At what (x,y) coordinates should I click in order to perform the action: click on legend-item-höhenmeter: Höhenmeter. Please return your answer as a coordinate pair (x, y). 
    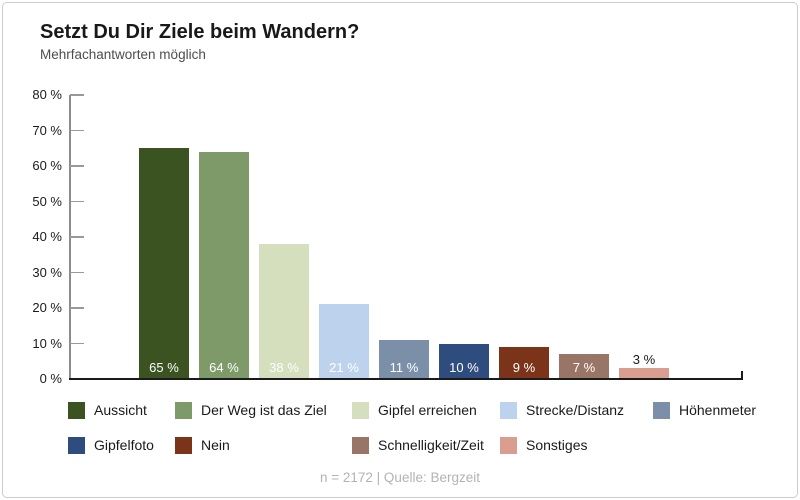
    Looking at the image, I should click on (704, 410).